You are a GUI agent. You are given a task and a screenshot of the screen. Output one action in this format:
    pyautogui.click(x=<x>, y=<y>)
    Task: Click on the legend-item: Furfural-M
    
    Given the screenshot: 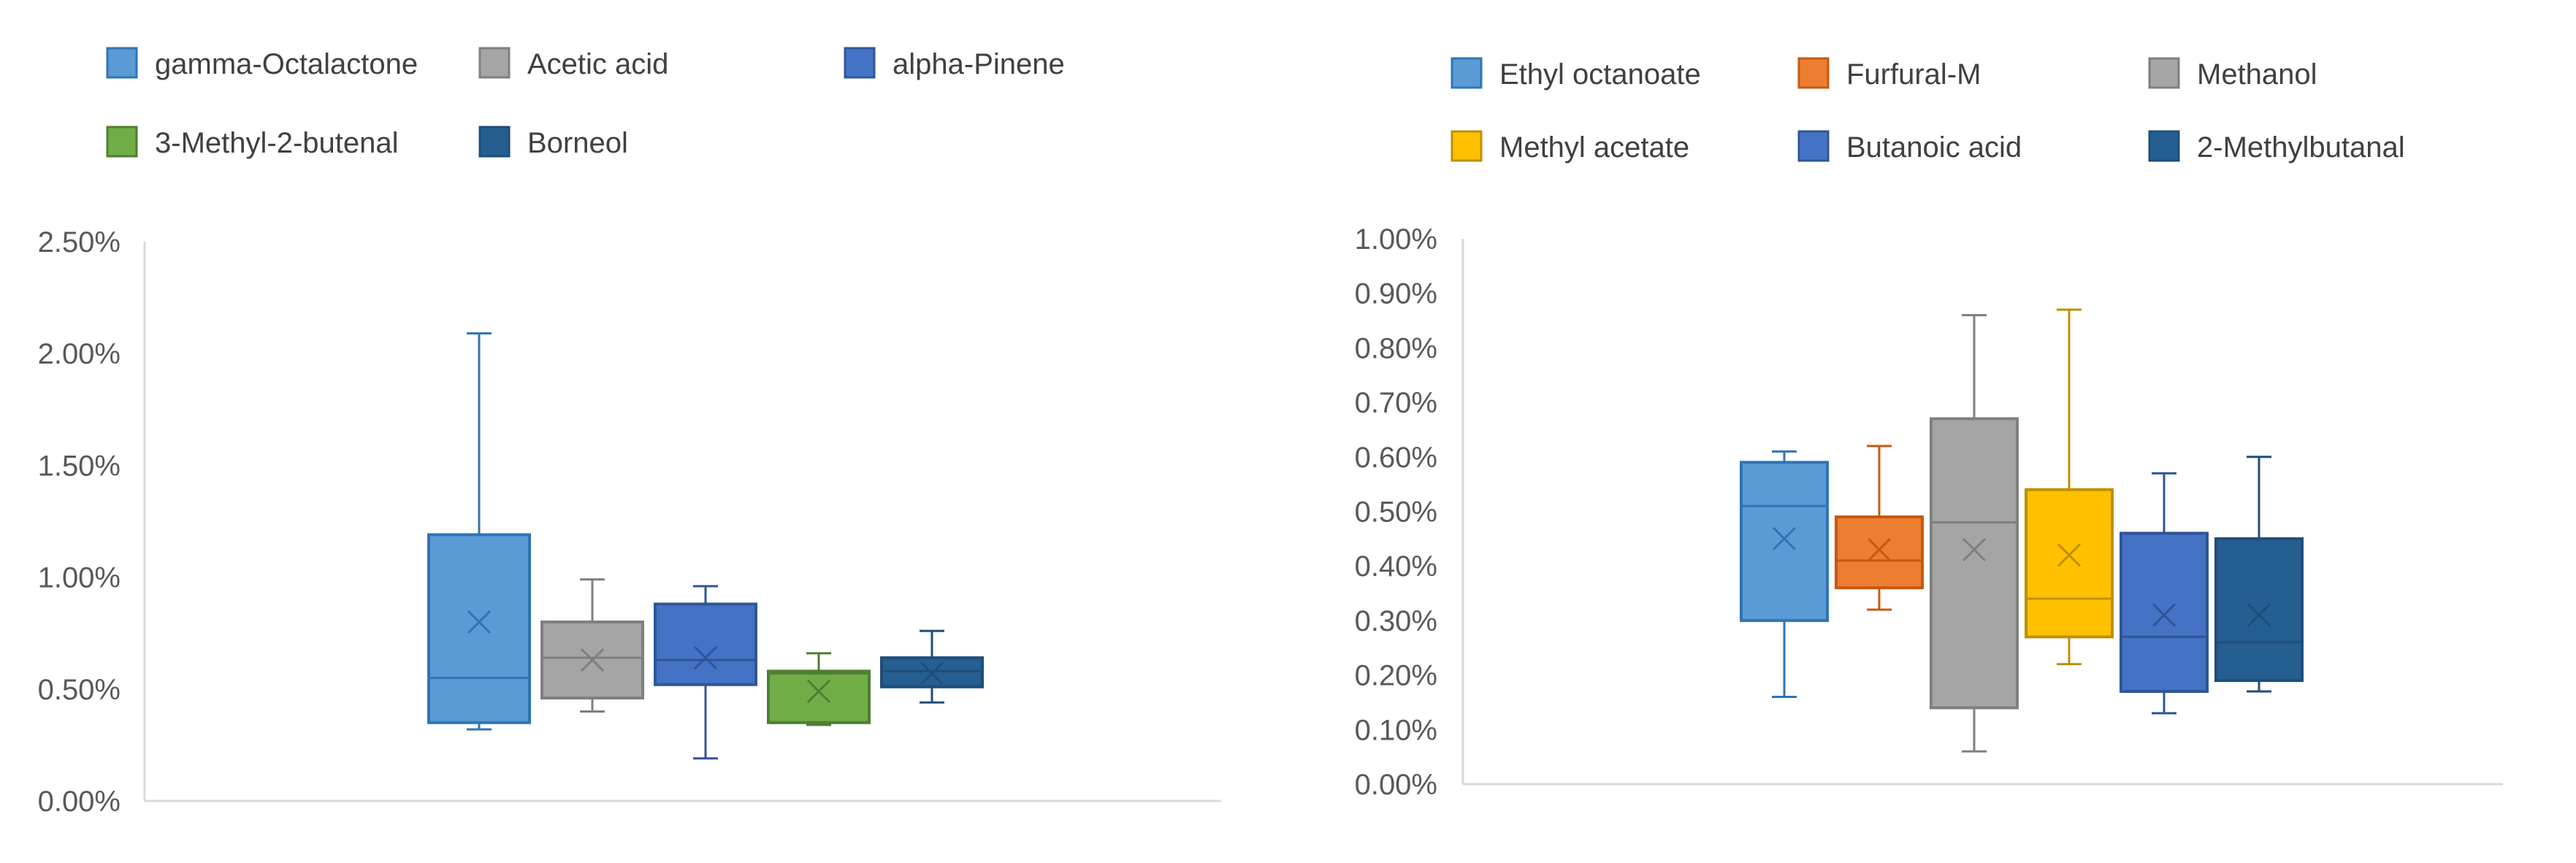 What is the action you would take?
    pyautogui.click(x=1889, y=74)
    